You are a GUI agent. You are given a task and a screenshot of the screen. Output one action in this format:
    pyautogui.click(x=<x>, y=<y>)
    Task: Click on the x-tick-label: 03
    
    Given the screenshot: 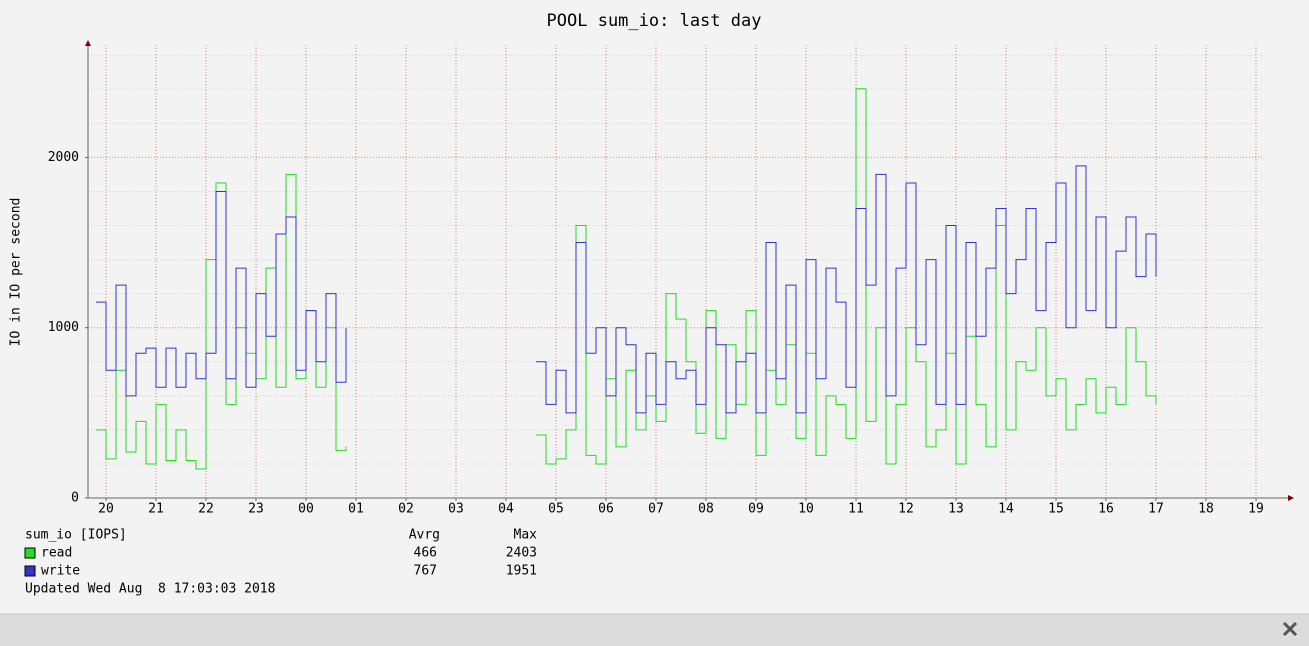 What is the action you would take?
    pyautogui.click(x=456, y=509)
    